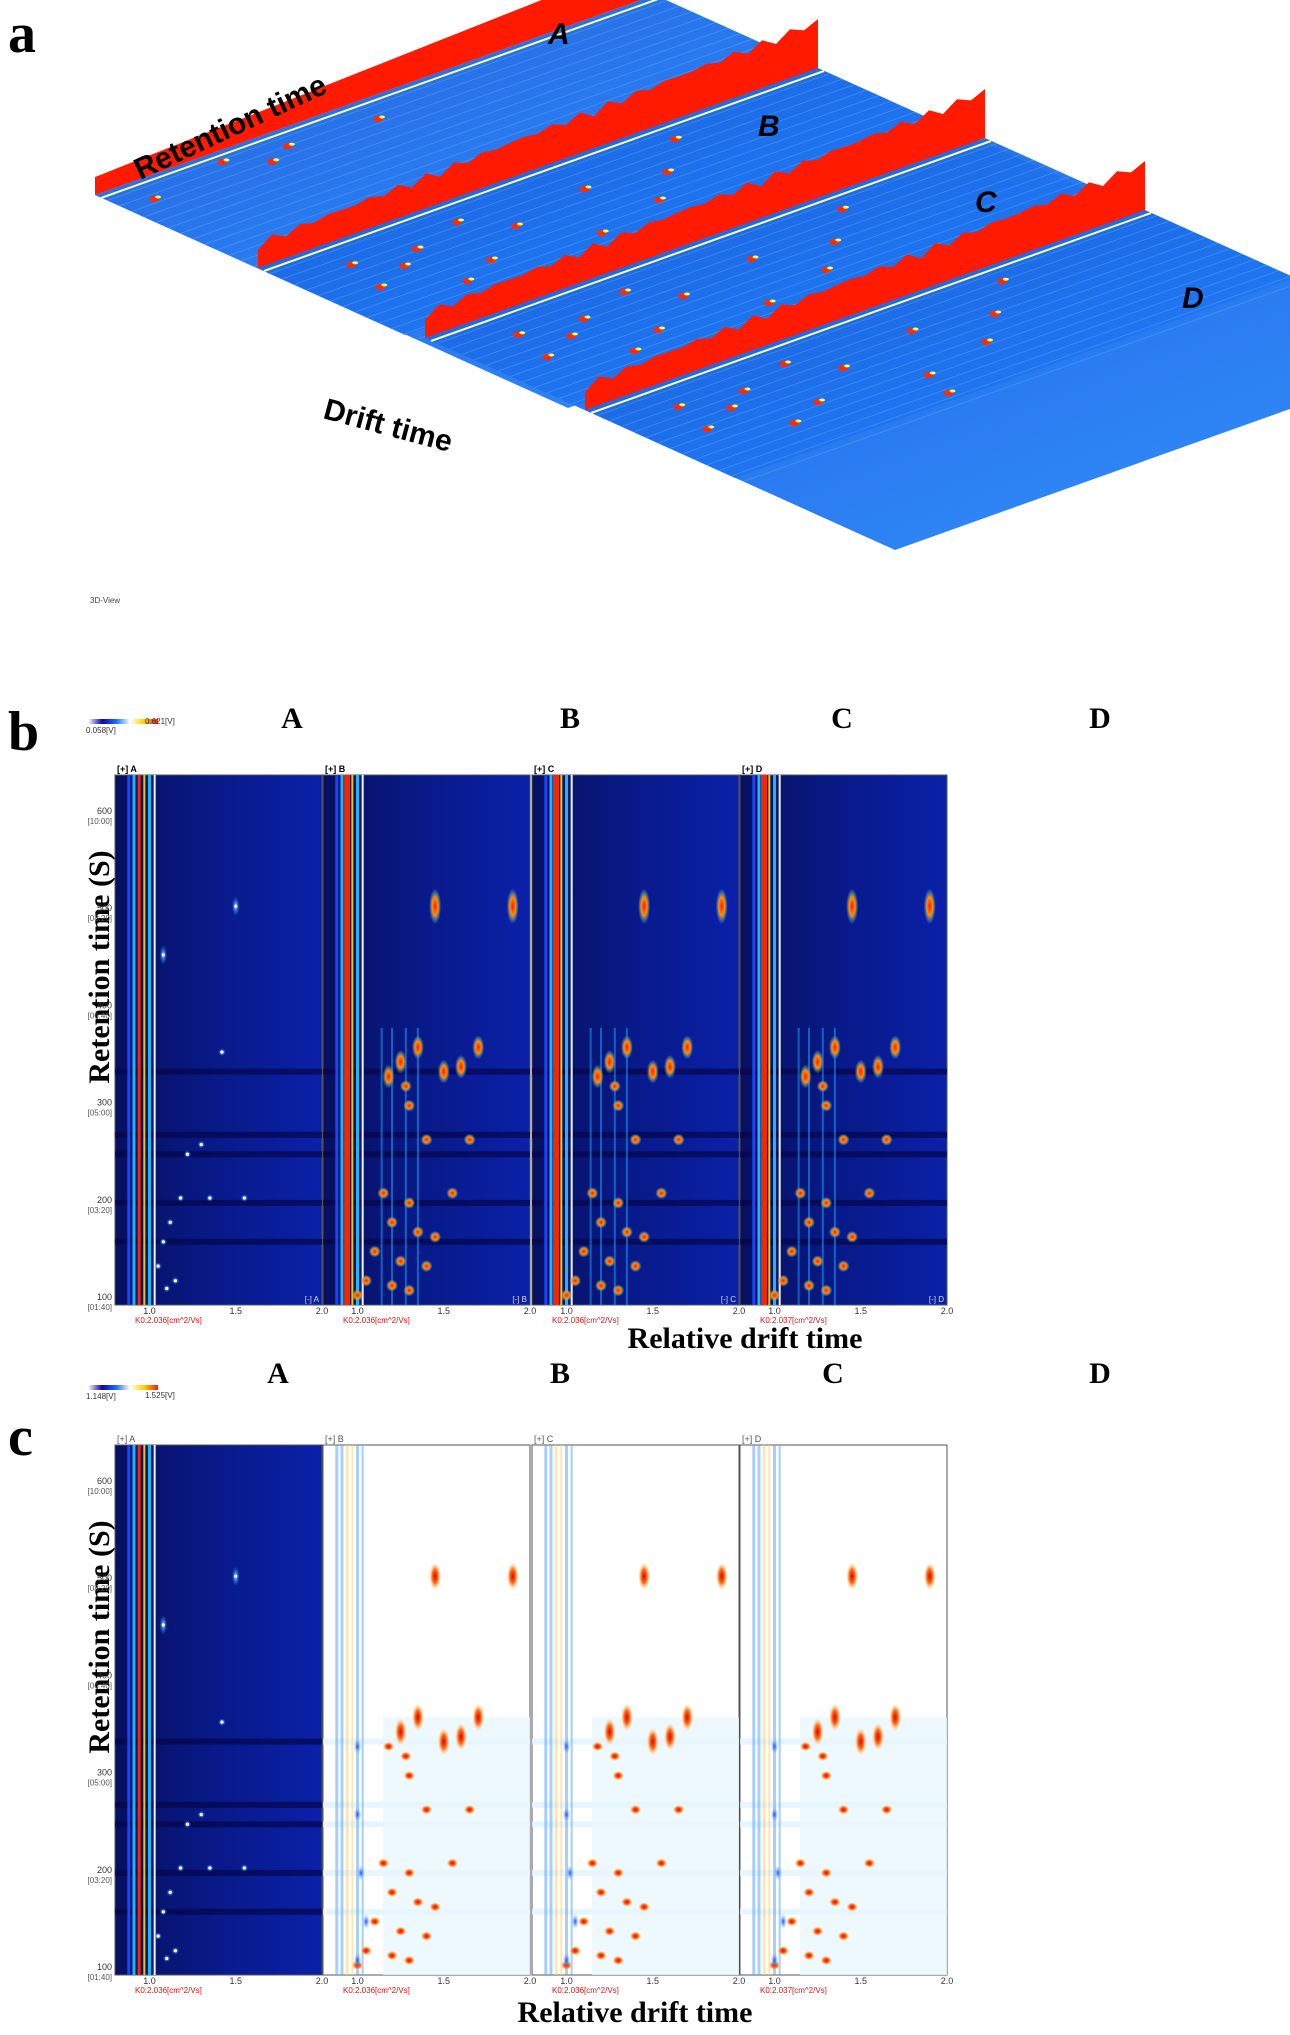 Image resolution: width=1290 pixels, height=2035 pixels. I want to click on panel-b-title-c: C, so click(842, 718).